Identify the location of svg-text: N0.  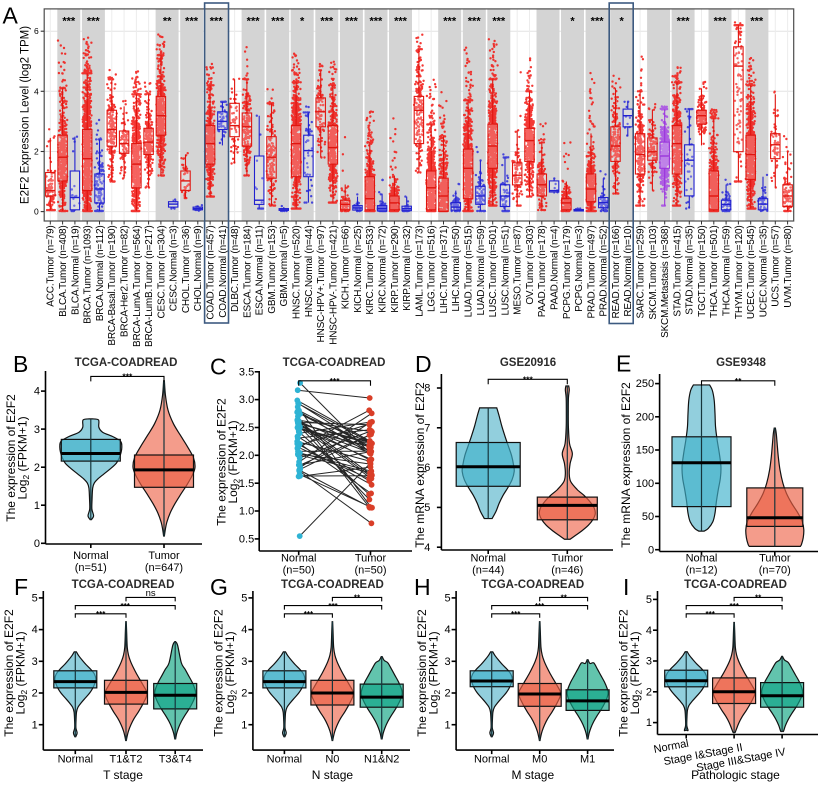
(332, 760).